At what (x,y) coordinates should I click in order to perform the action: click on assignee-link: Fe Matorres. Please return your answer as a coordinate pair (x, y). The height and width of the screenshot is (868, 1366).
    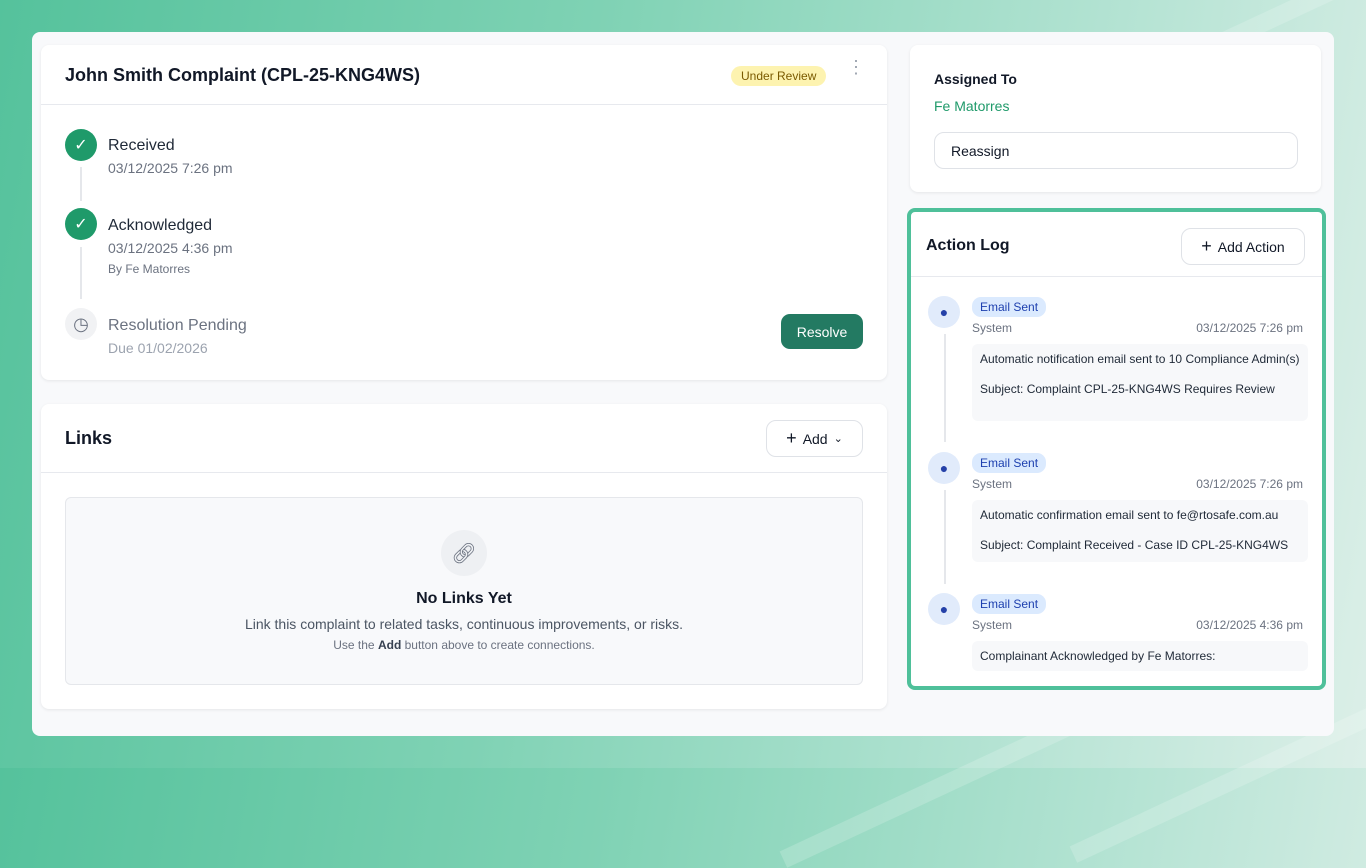
    Looking at the image, I should click on (972, 106).